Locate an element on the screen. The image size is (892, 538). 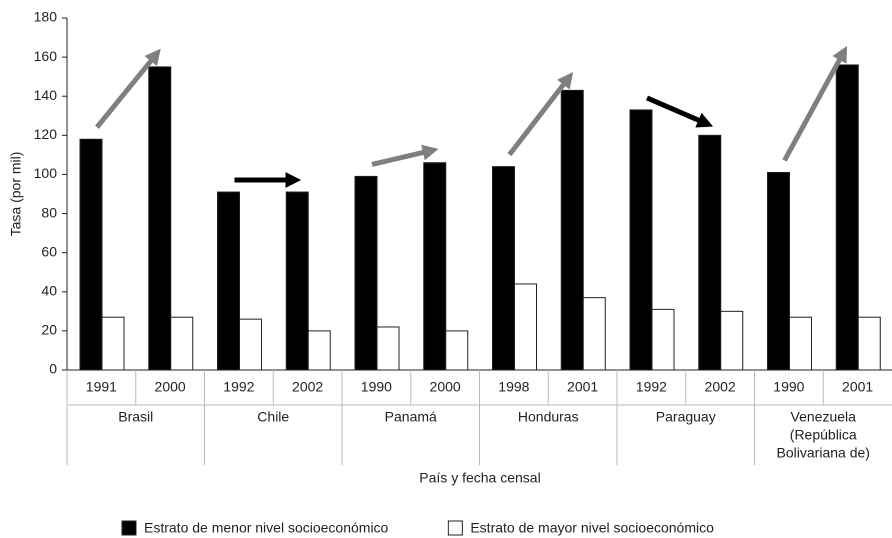
group-label: Chile is located at coordinates (273, 417).